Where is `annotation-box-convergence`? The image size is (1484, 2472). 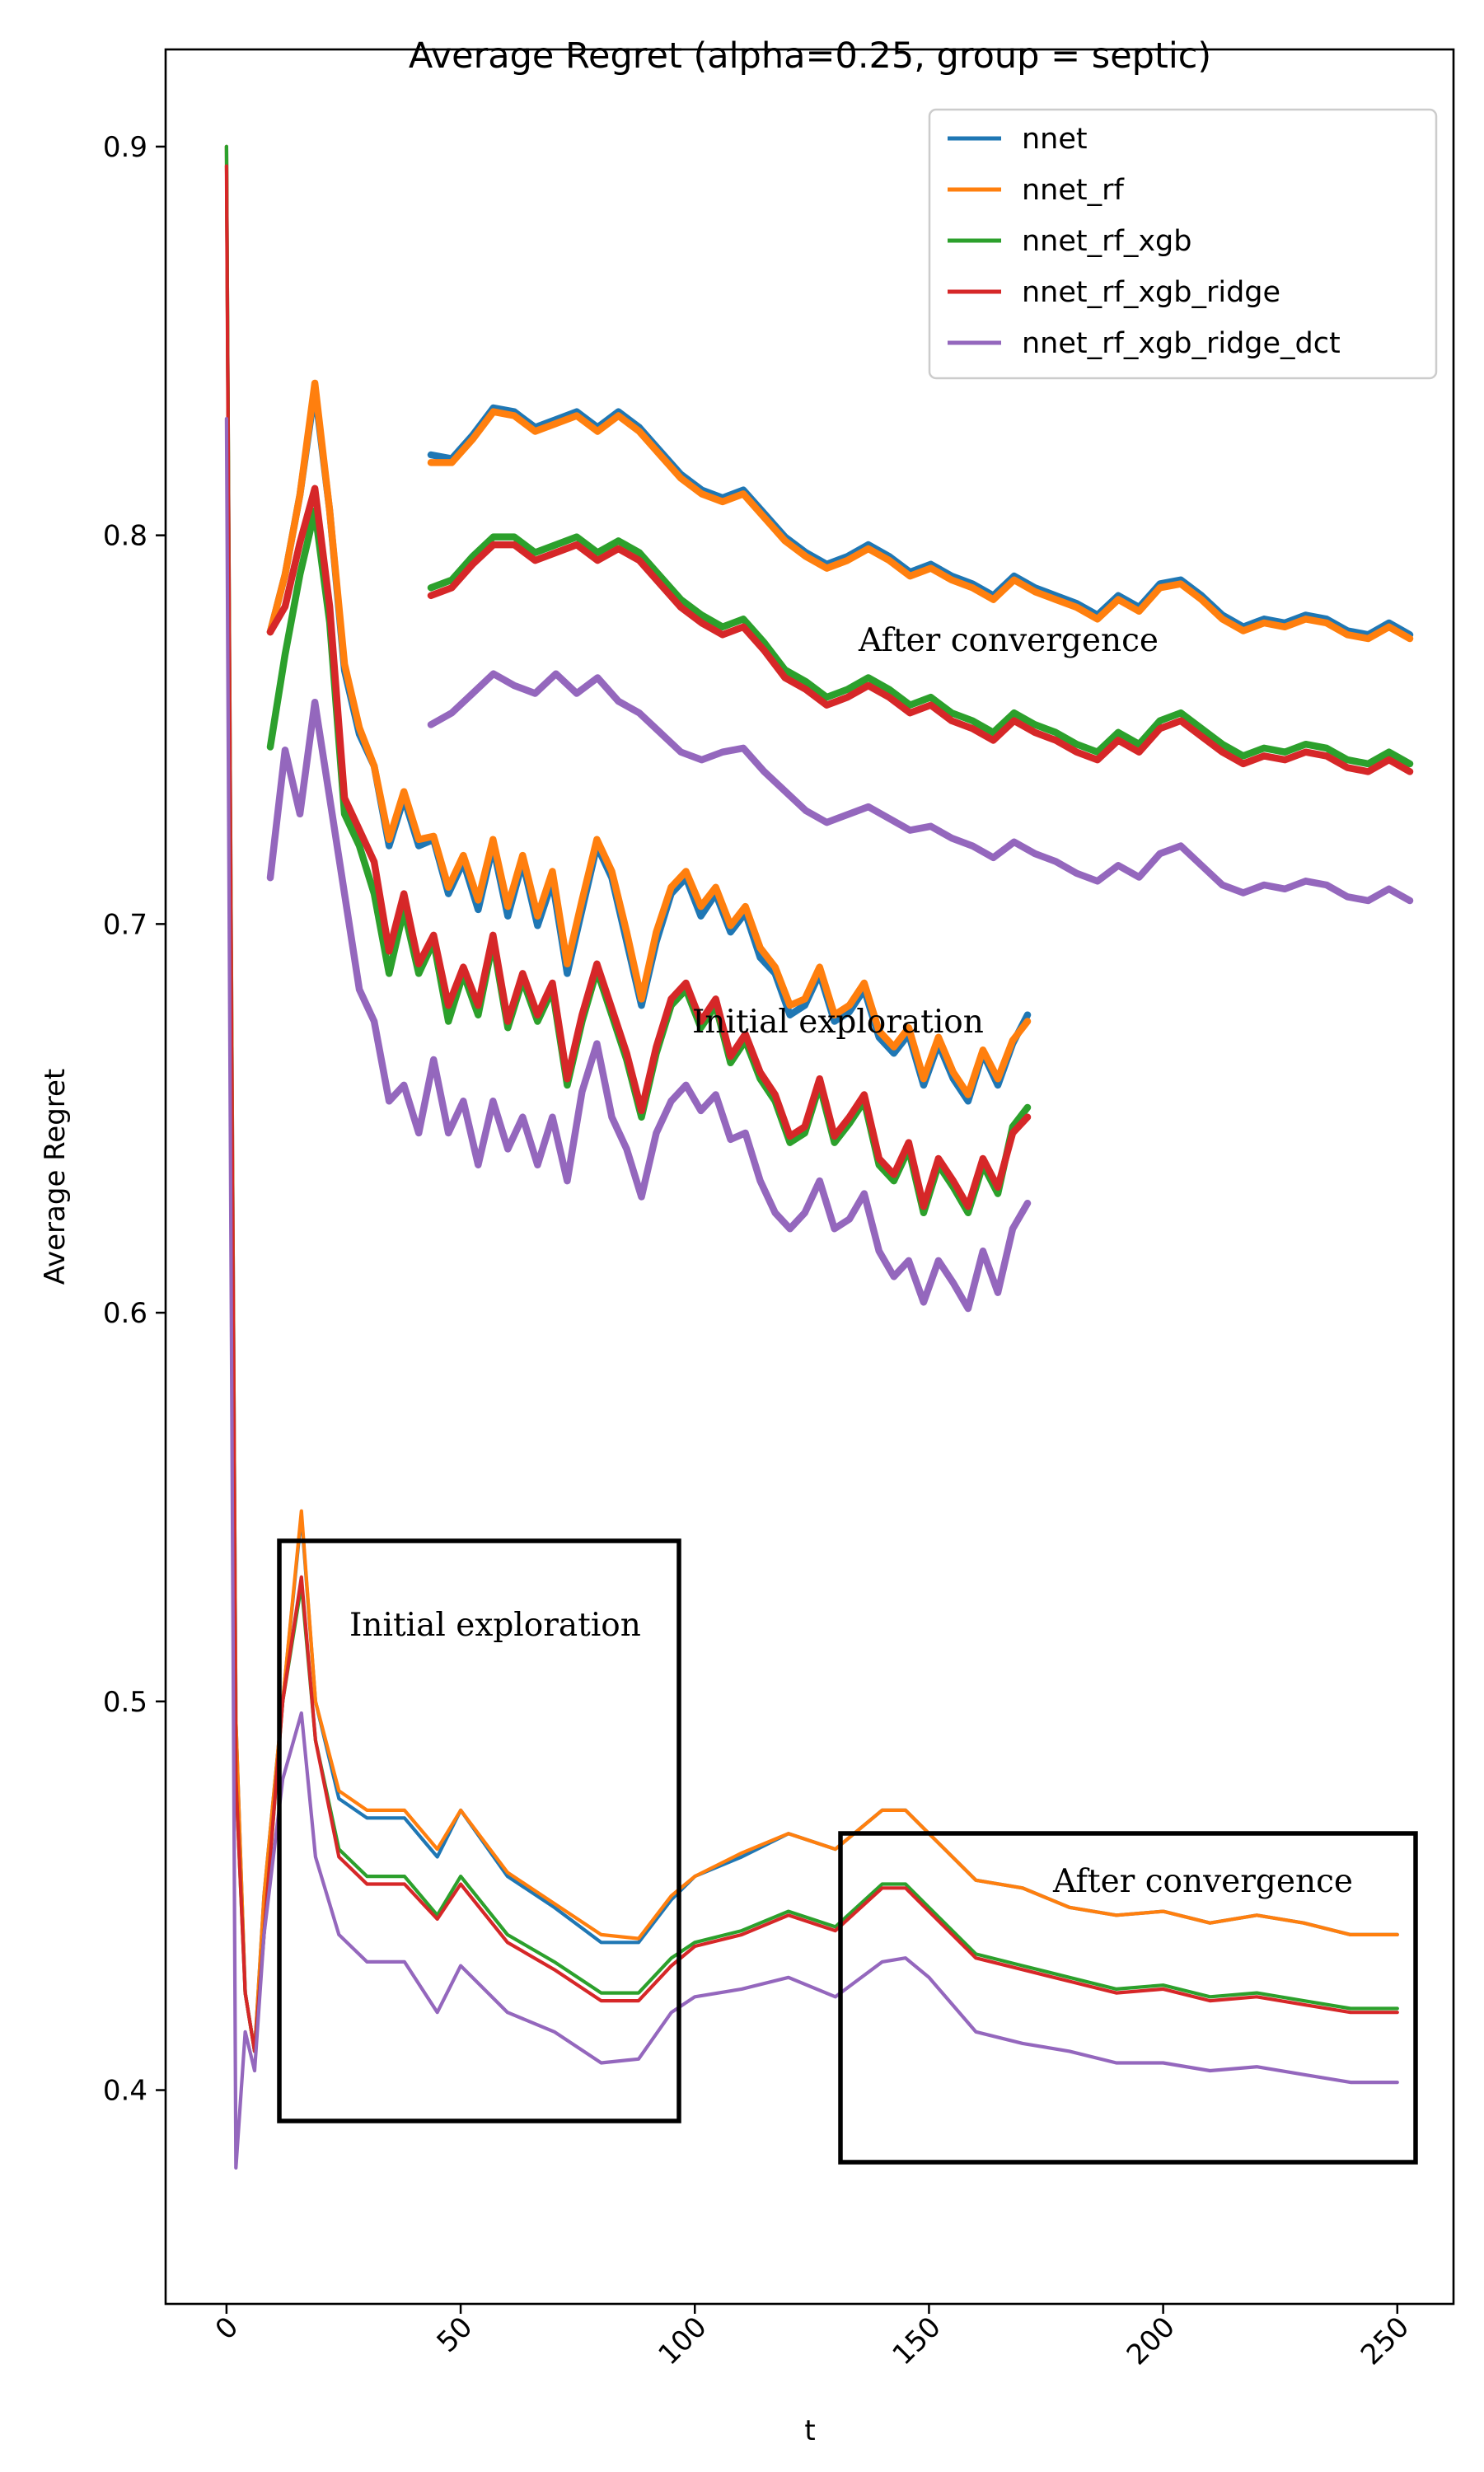
annotation-box-convergence is located at coordinates (1128, 1998).